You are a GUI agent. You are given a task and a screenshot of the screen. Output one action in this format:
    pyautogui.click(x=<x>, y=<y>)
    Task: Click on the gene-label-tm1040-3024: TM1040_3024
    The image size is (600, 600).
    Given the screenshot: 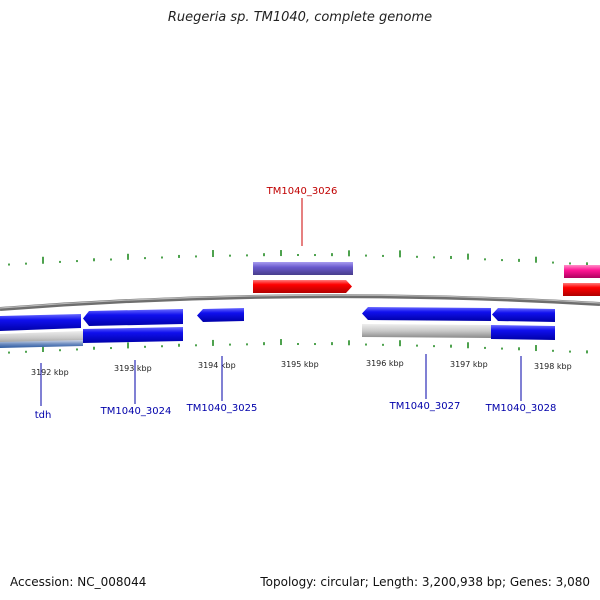 What is the action you would take?
    pyautogui.click(x=136, y=411)
    